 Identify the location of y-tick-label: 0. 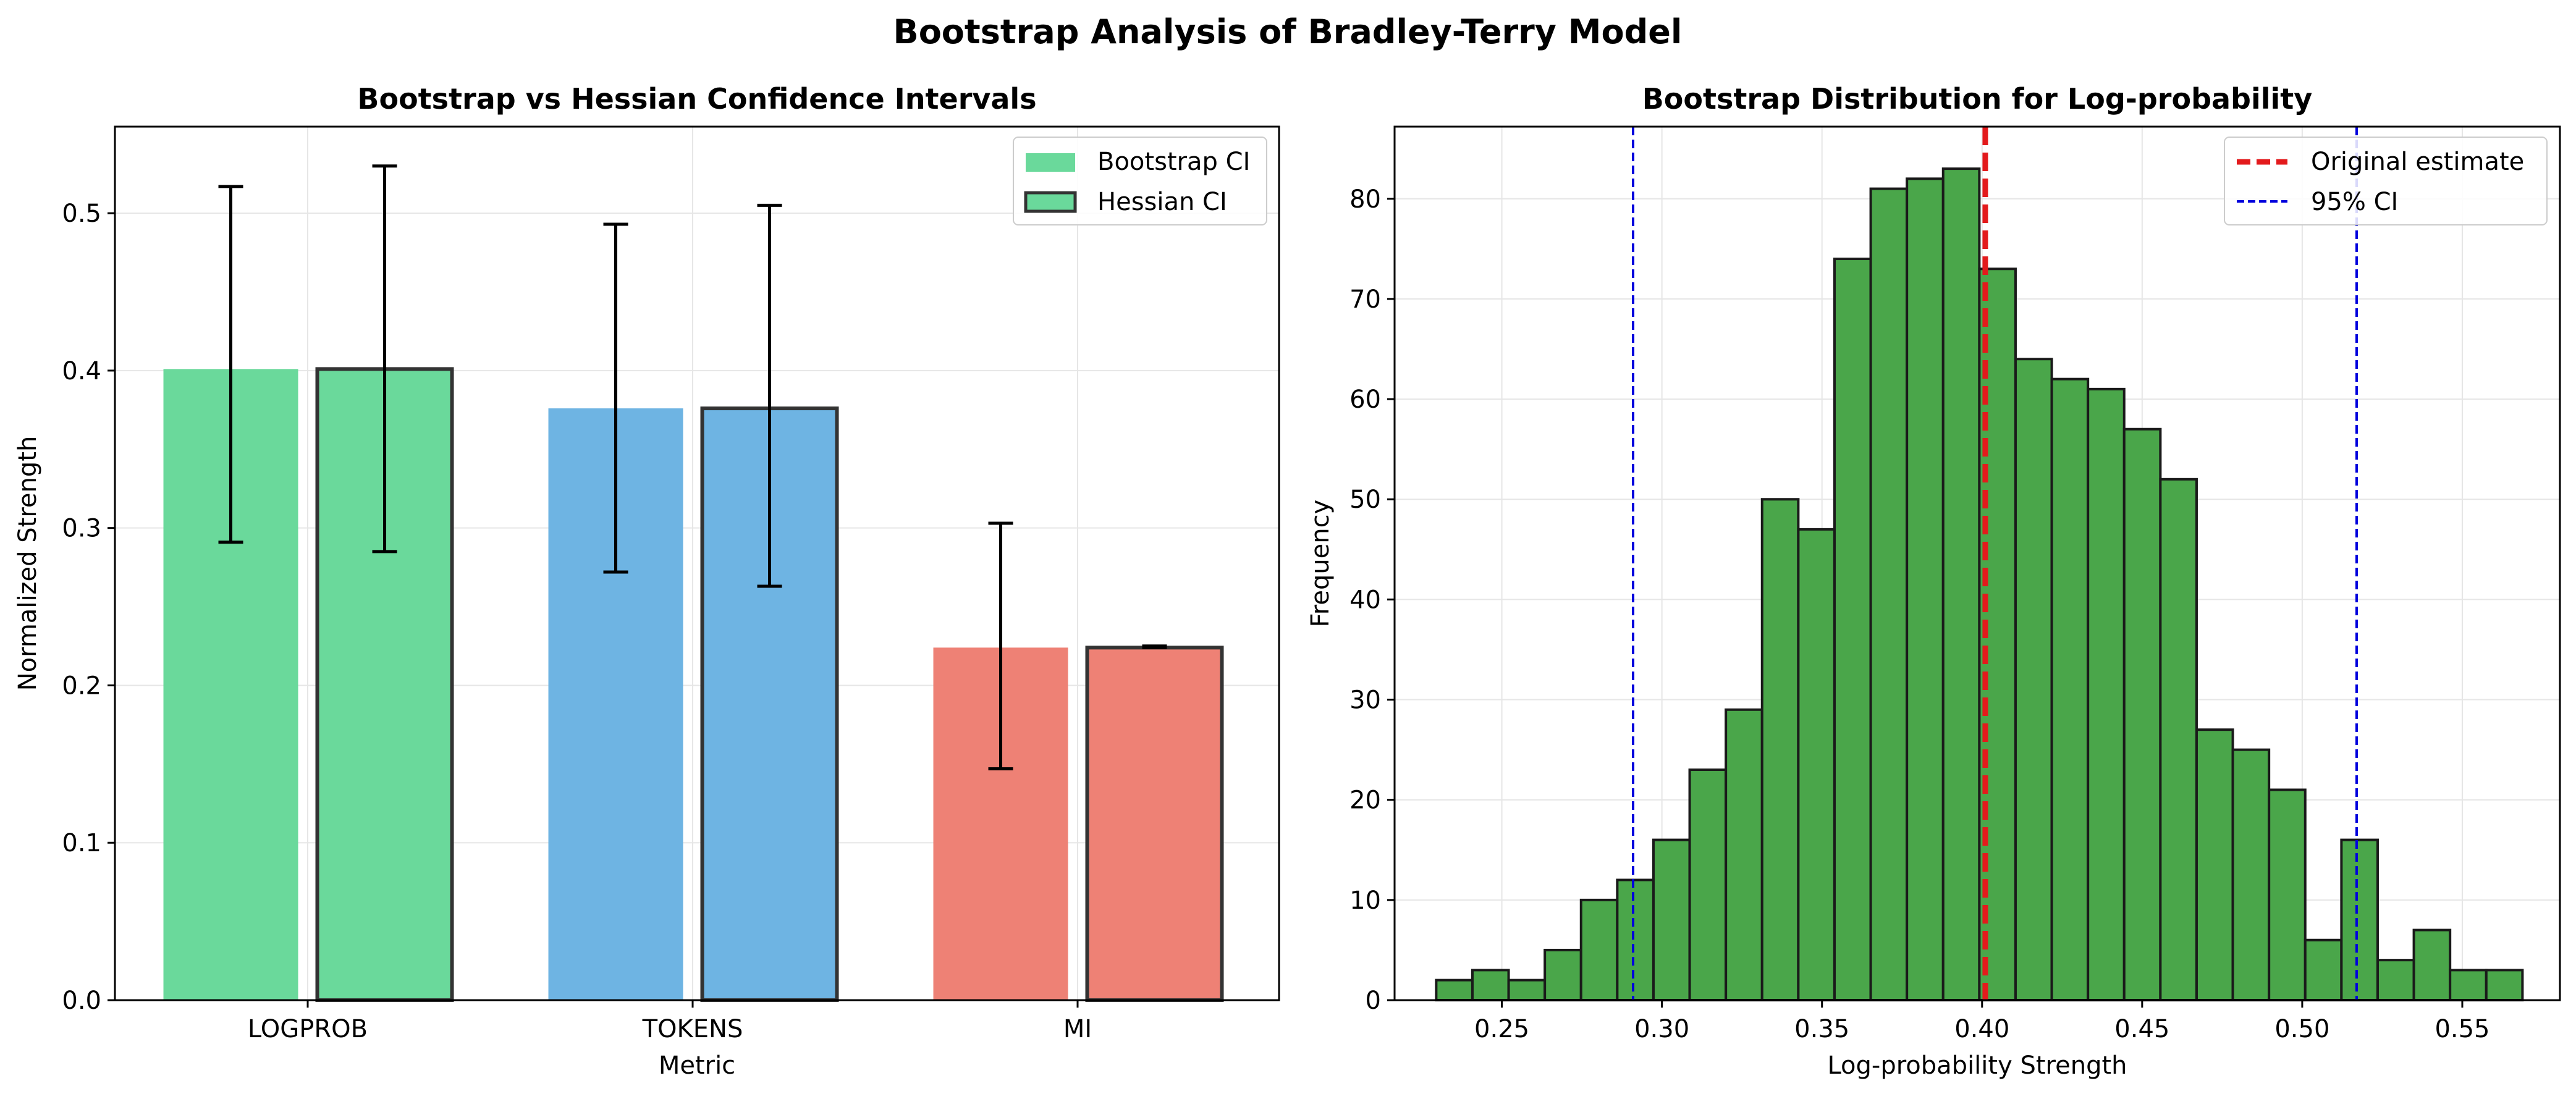
(1373, 1001).